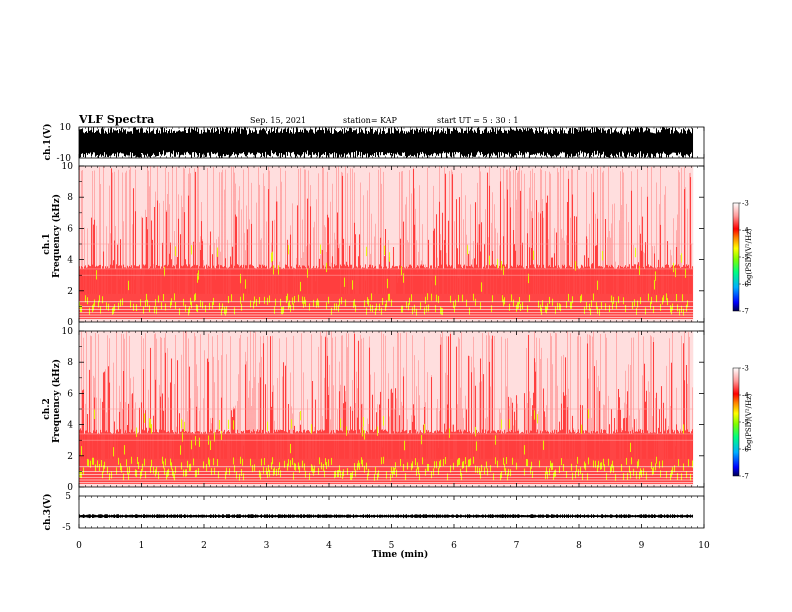 This screenshot has width=792, height=612. Describe the element at coordinates (47, 512) in the screenshot. I see `ch3-waveform-ylabel: ch.3(V)` at that location.